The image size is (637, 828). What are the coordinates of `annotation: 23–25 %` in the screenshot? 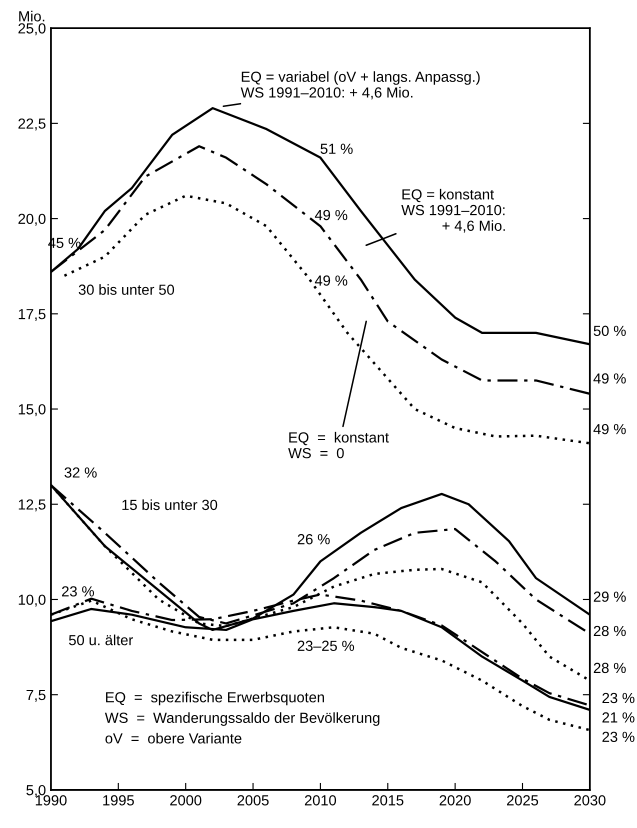 It's located at (326, 645).